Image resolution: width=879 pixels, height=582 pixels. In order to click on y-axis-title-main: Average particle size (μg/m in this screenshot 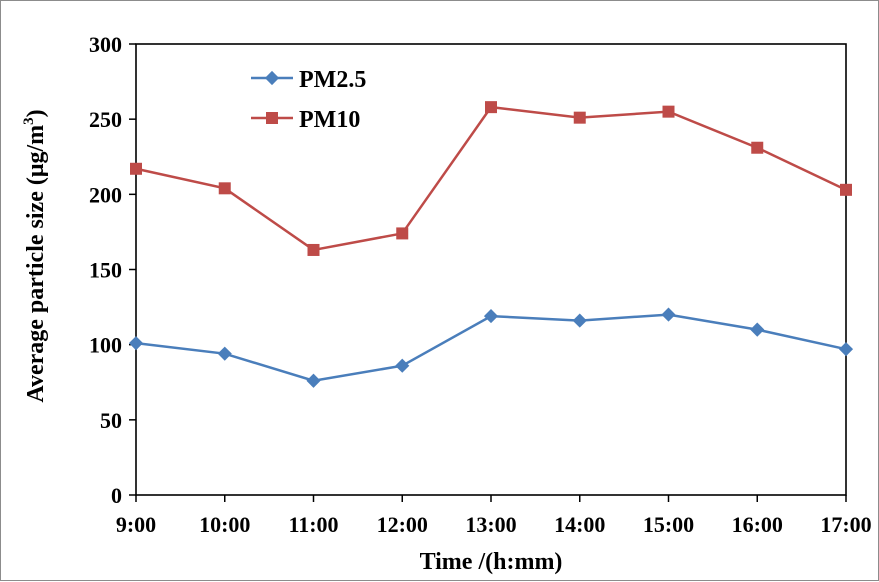, I will do `click(36, 264)`.